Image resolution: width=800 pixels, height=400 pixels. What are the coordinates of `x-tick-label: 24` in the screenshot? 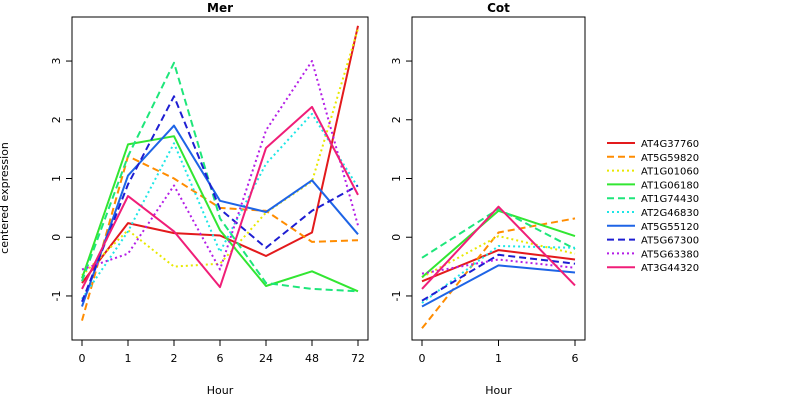 It's located at (266, 358).